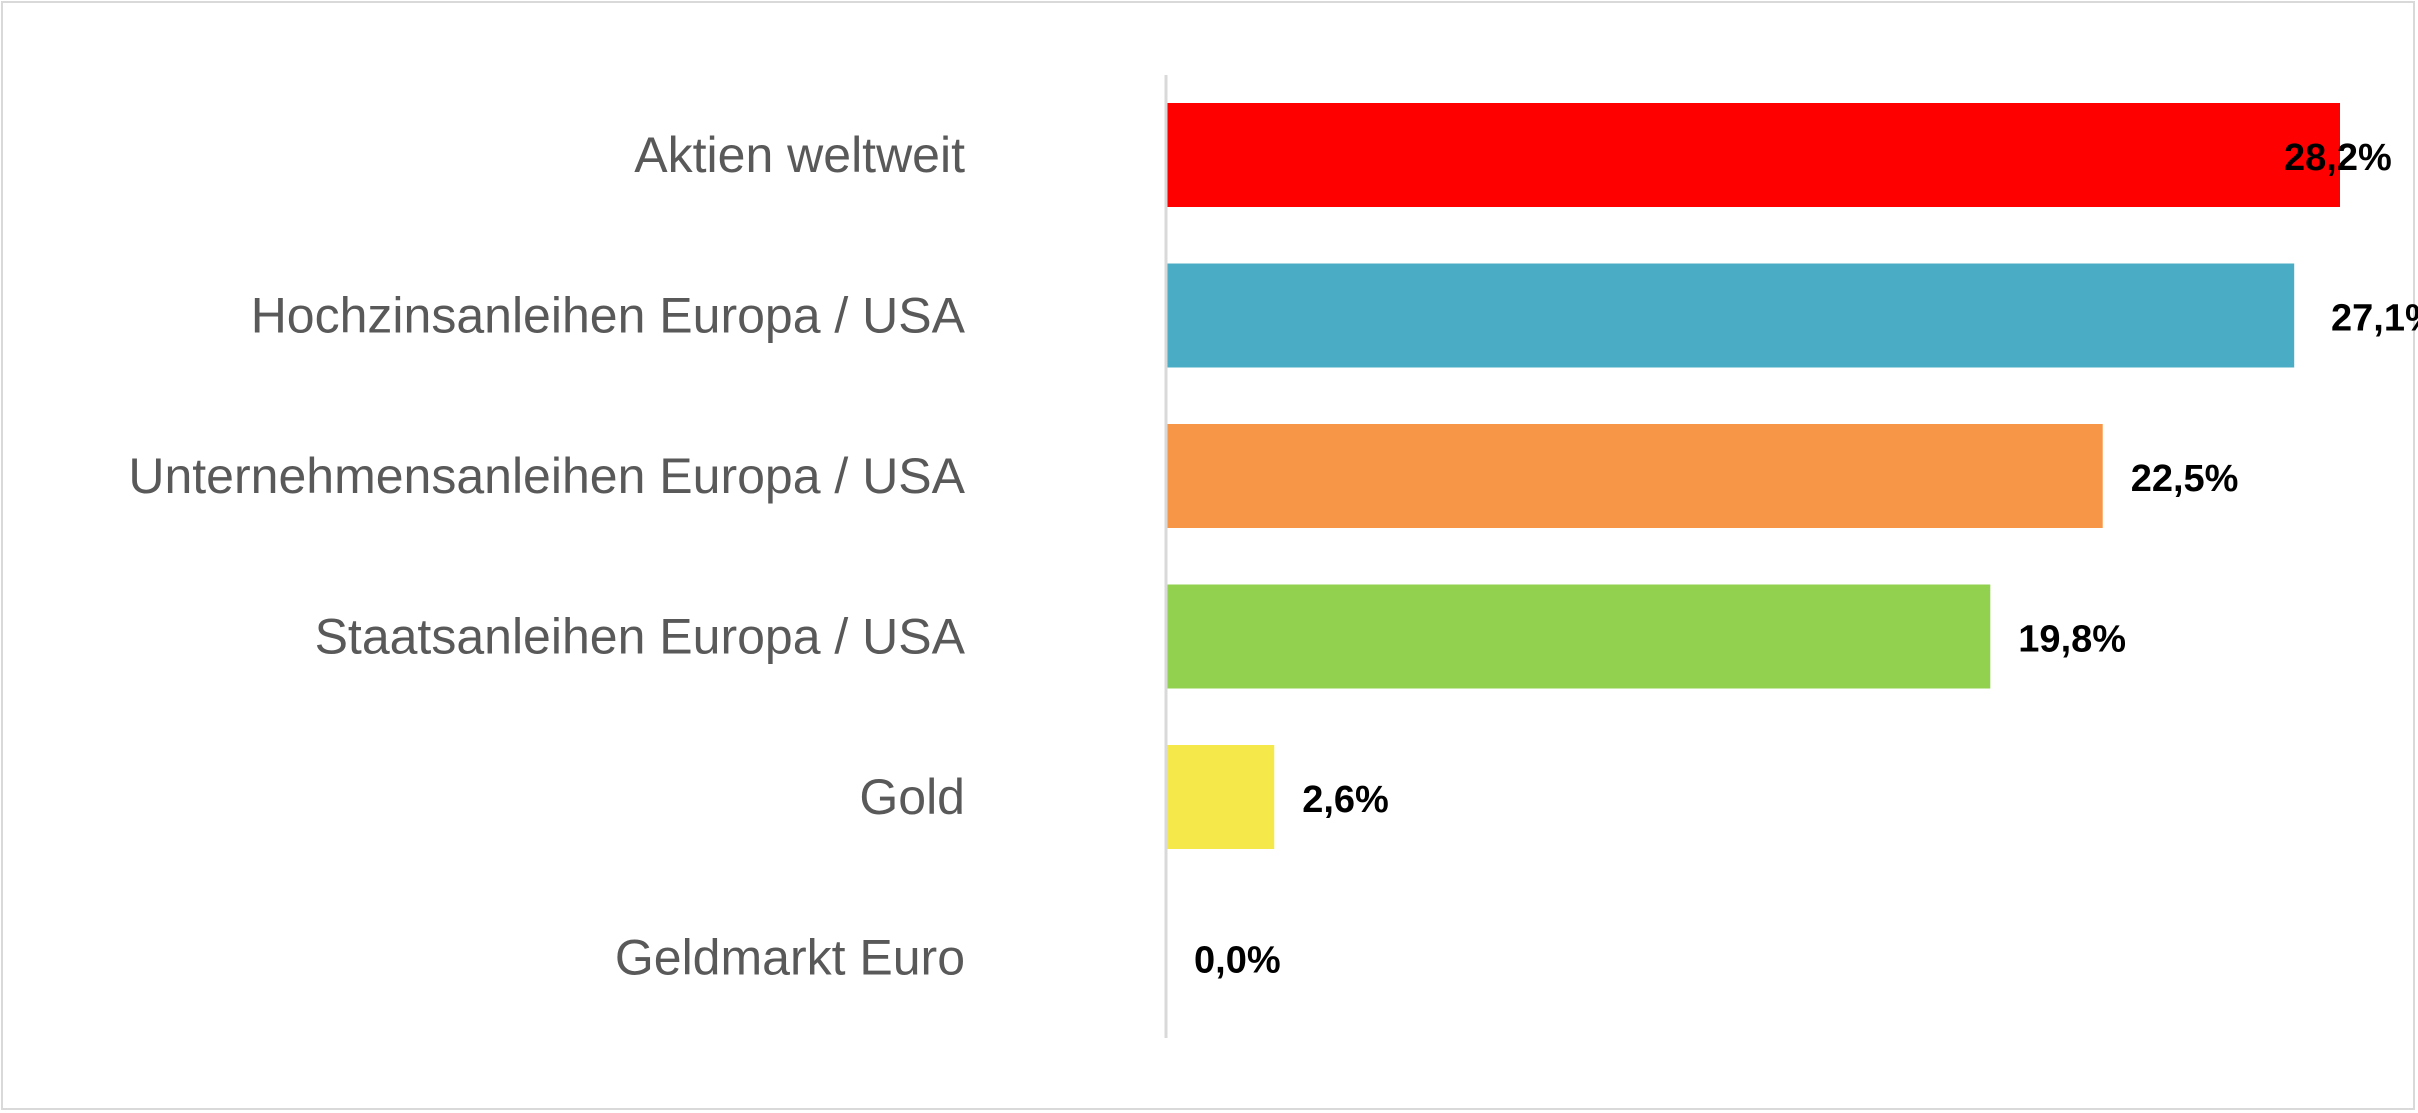 Image resolution: width=2418 pixels, height=1113 pixels. I want to click on value-label-5: 0,0%, so click(1237, 961).